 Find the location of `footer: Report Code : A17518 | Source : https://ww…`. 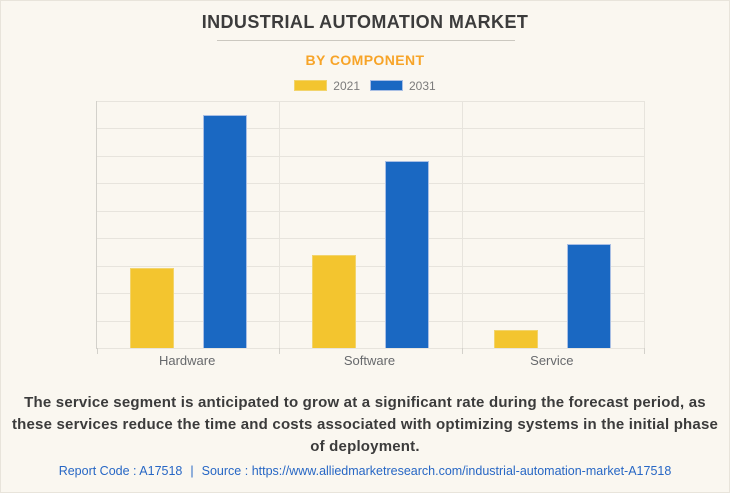

footer: Report Code : A17518 | Source : https://ww… is located at coordinates (365, 471).